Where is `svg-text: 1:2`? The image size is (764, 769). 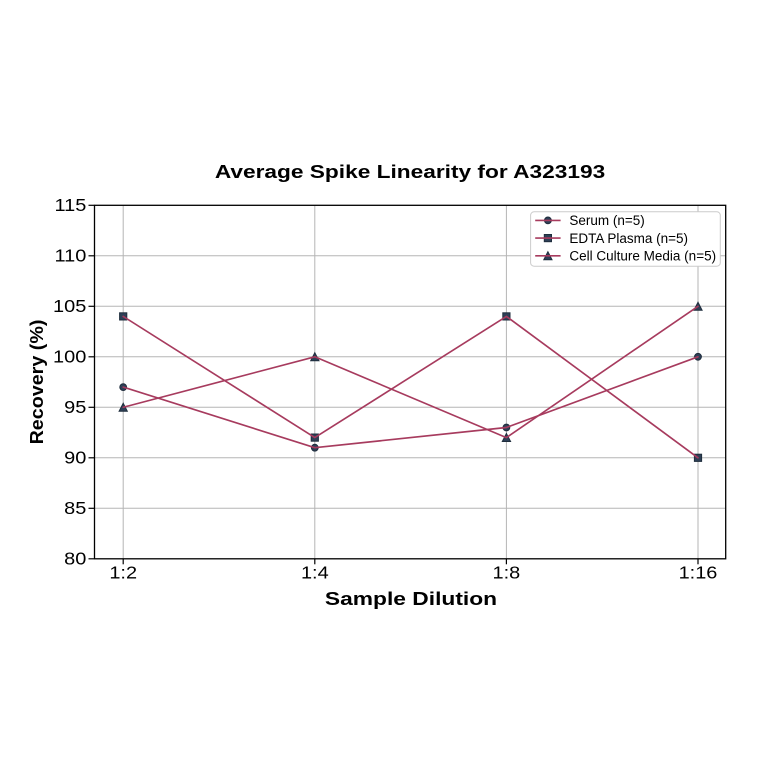
svg-text: 1:2 is located at coordinates (123, 573).